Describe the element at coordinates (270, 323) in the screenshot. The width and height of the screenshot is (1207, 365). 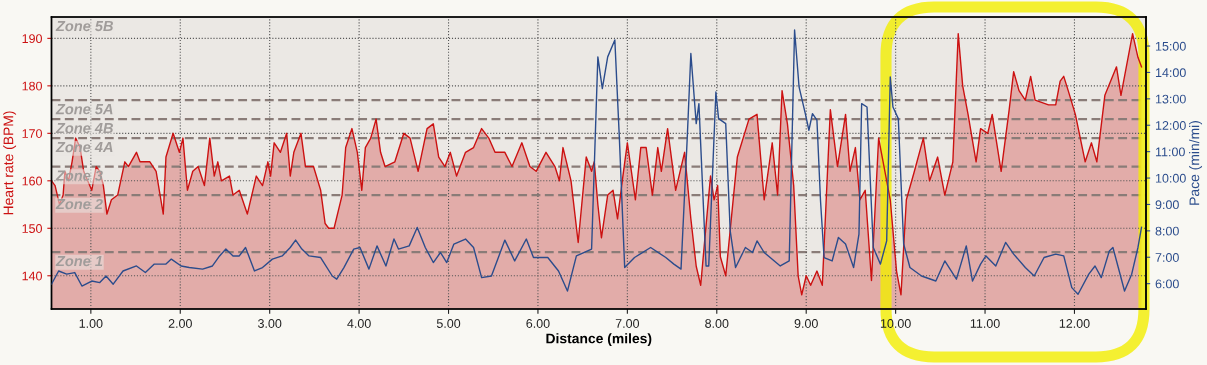
I see `x-tick-label: 3.00` at that location.